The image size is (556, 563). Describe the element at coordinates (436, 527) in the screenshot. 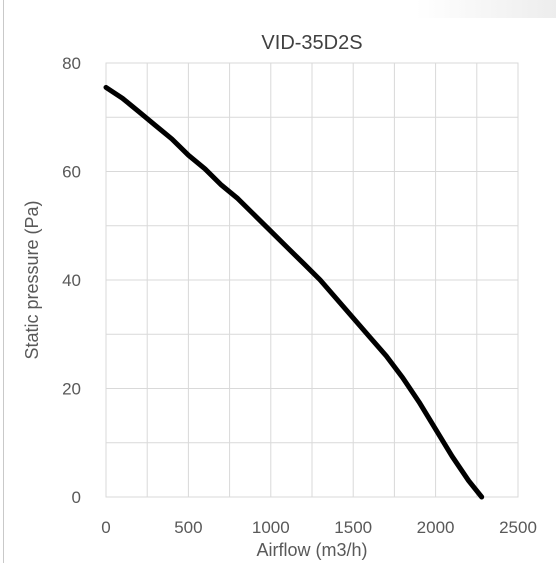

I see `x-tick-label: 2000` at that location.